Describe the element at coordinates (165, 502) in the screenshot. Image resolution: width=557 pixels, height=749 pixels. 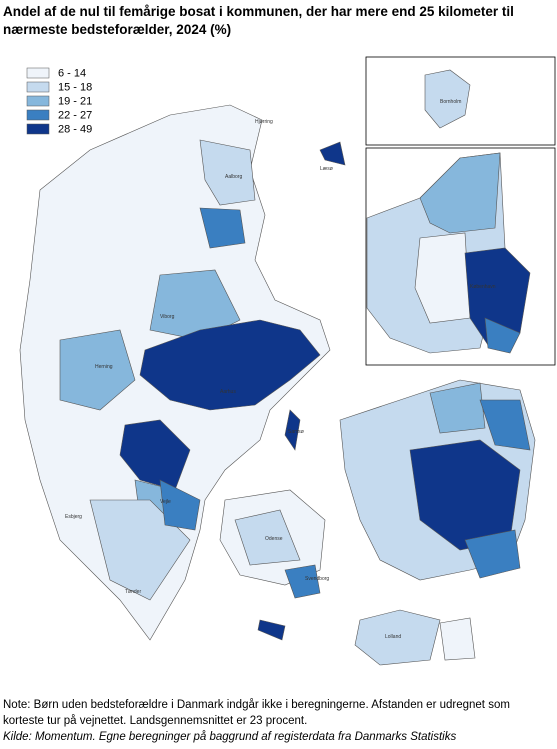
I see `map-label: Vejle` at that location.